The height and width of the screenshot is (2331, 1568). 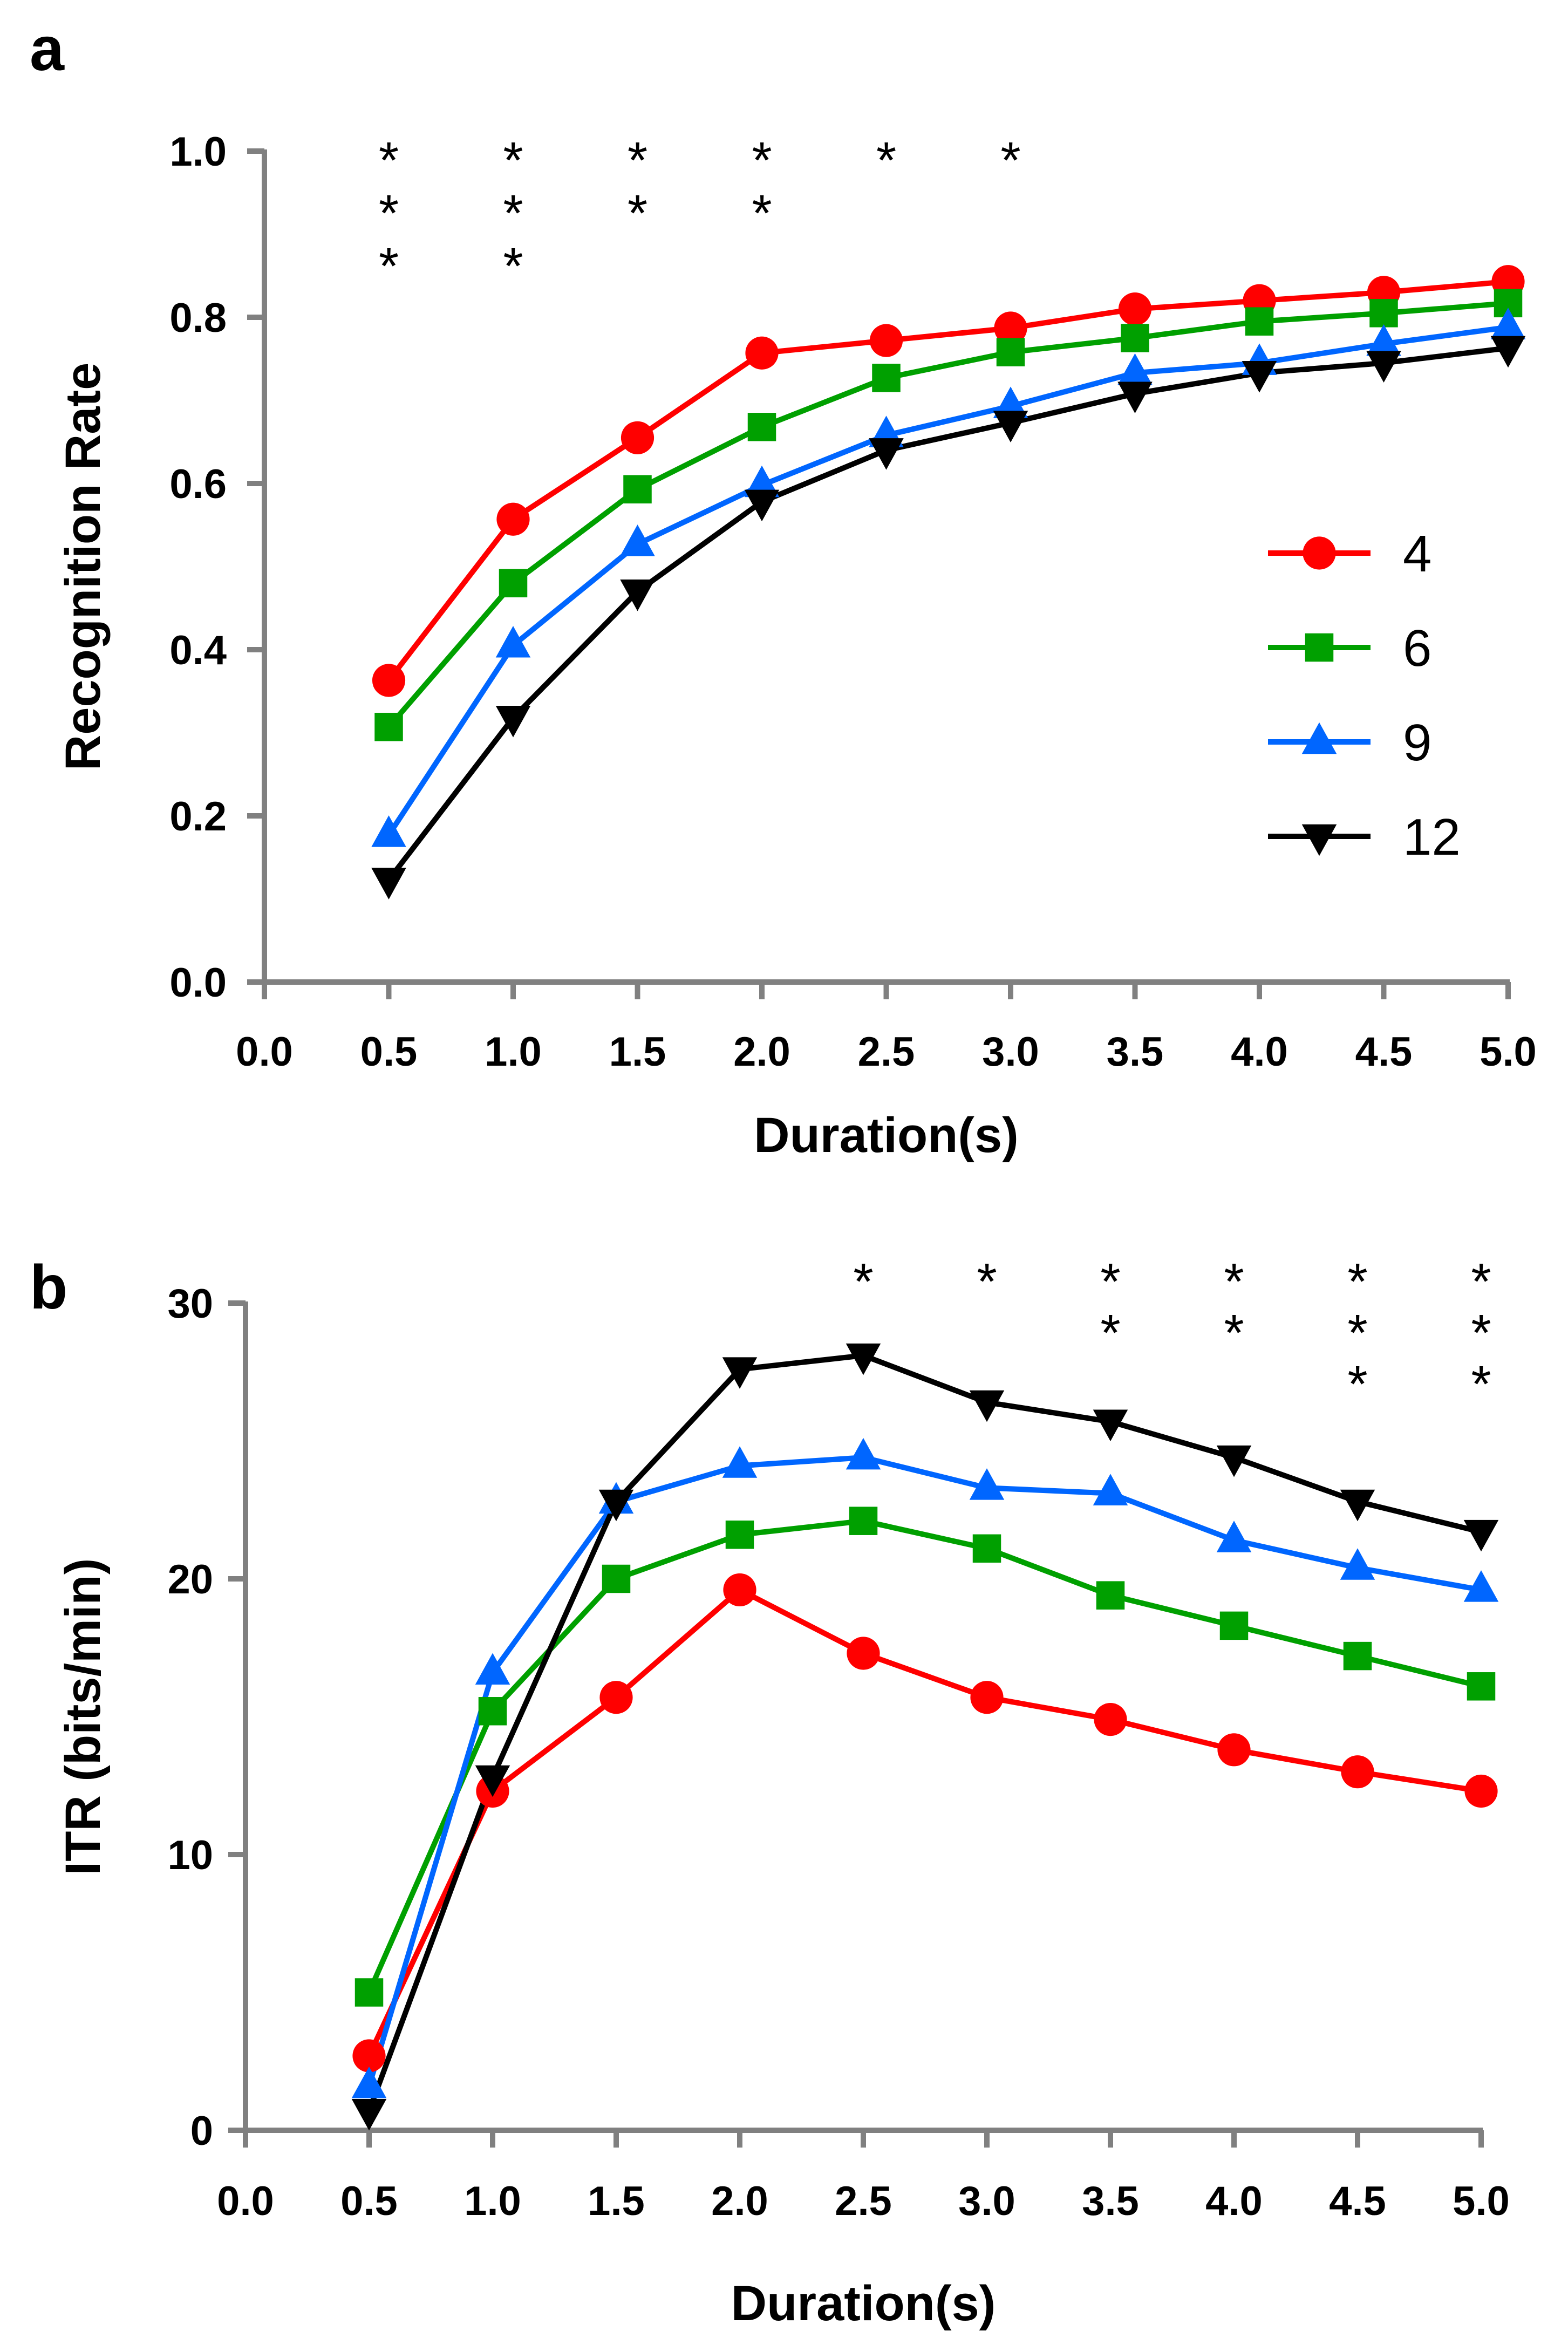 I want to click on y-tick-label: 10, so click(x=190, y=1855).